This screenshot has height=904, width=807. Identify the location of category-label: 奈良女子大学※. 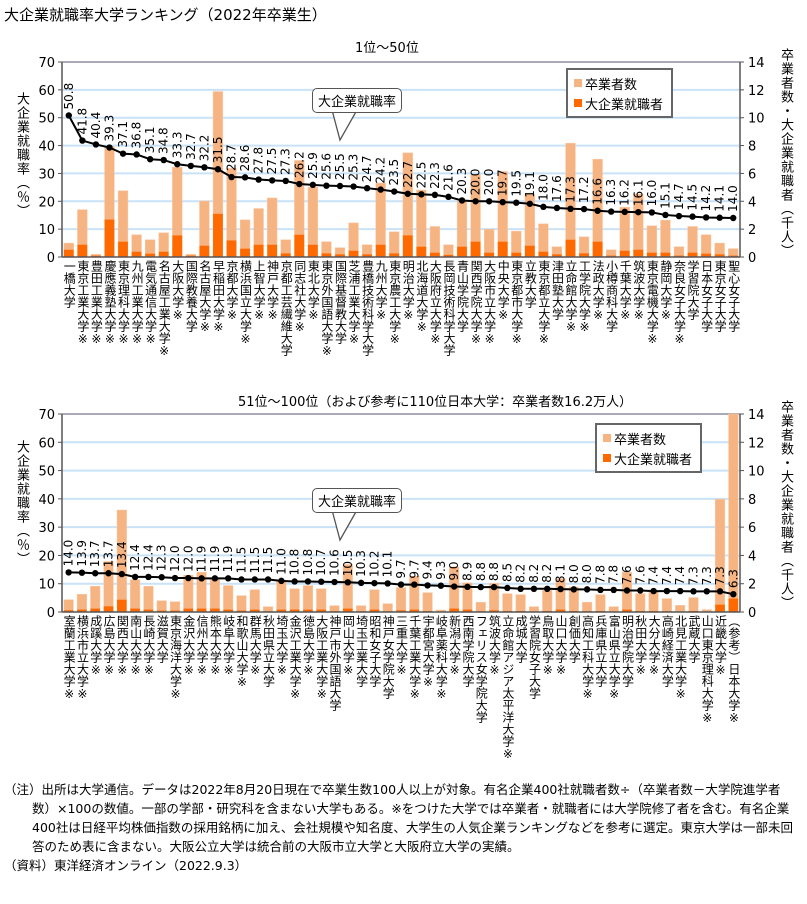
(679, 303).